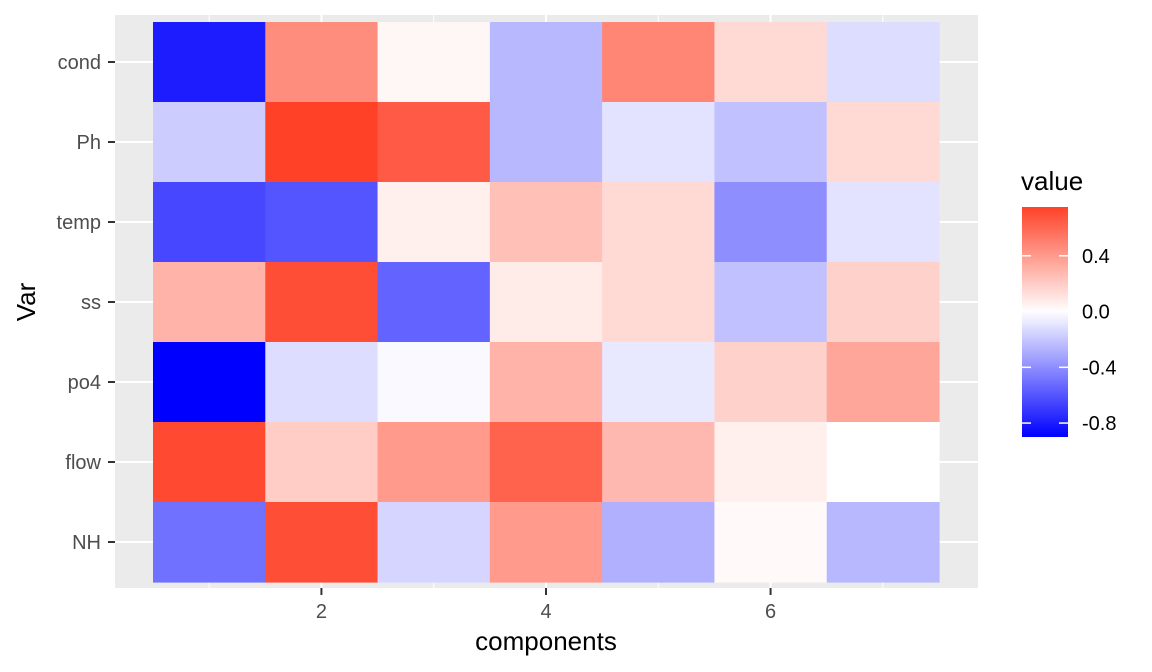 The width and height of the screenshot is (1152, 672). I want to click on y-tick-label: po4, so click(84, 383).